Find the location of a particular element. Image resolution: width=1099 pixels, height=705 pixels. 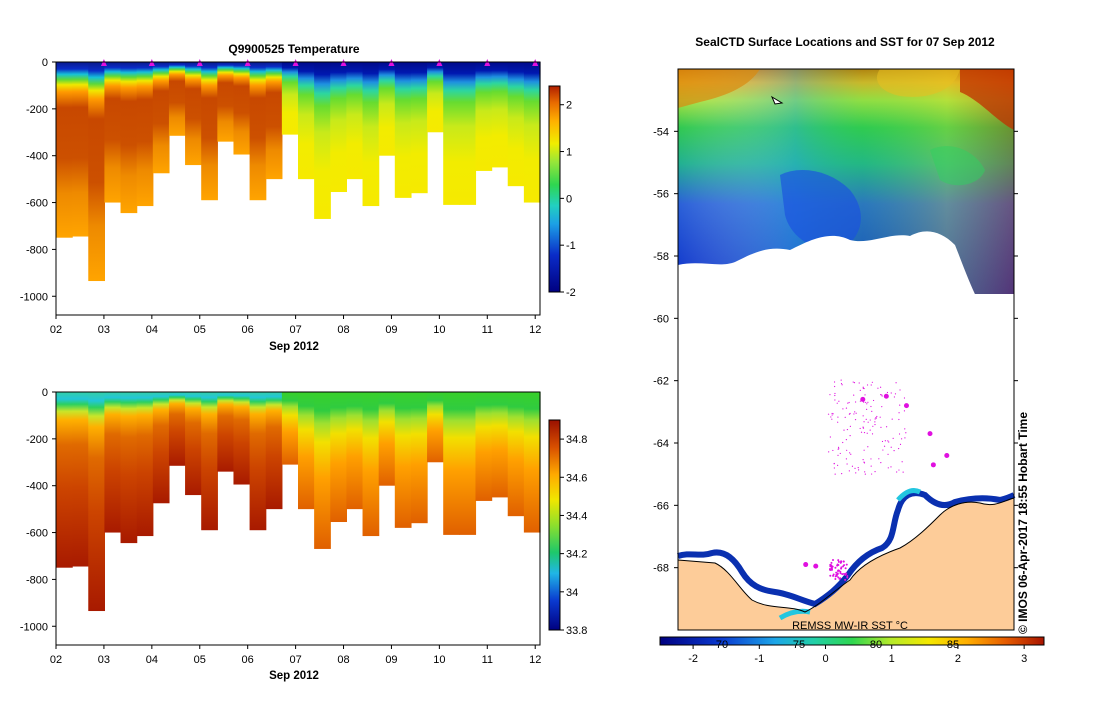

salinity-colorbar-ticks: 34.8 34.6 34.4 34.2 34 33.8 is located at coordinates (573, 535).